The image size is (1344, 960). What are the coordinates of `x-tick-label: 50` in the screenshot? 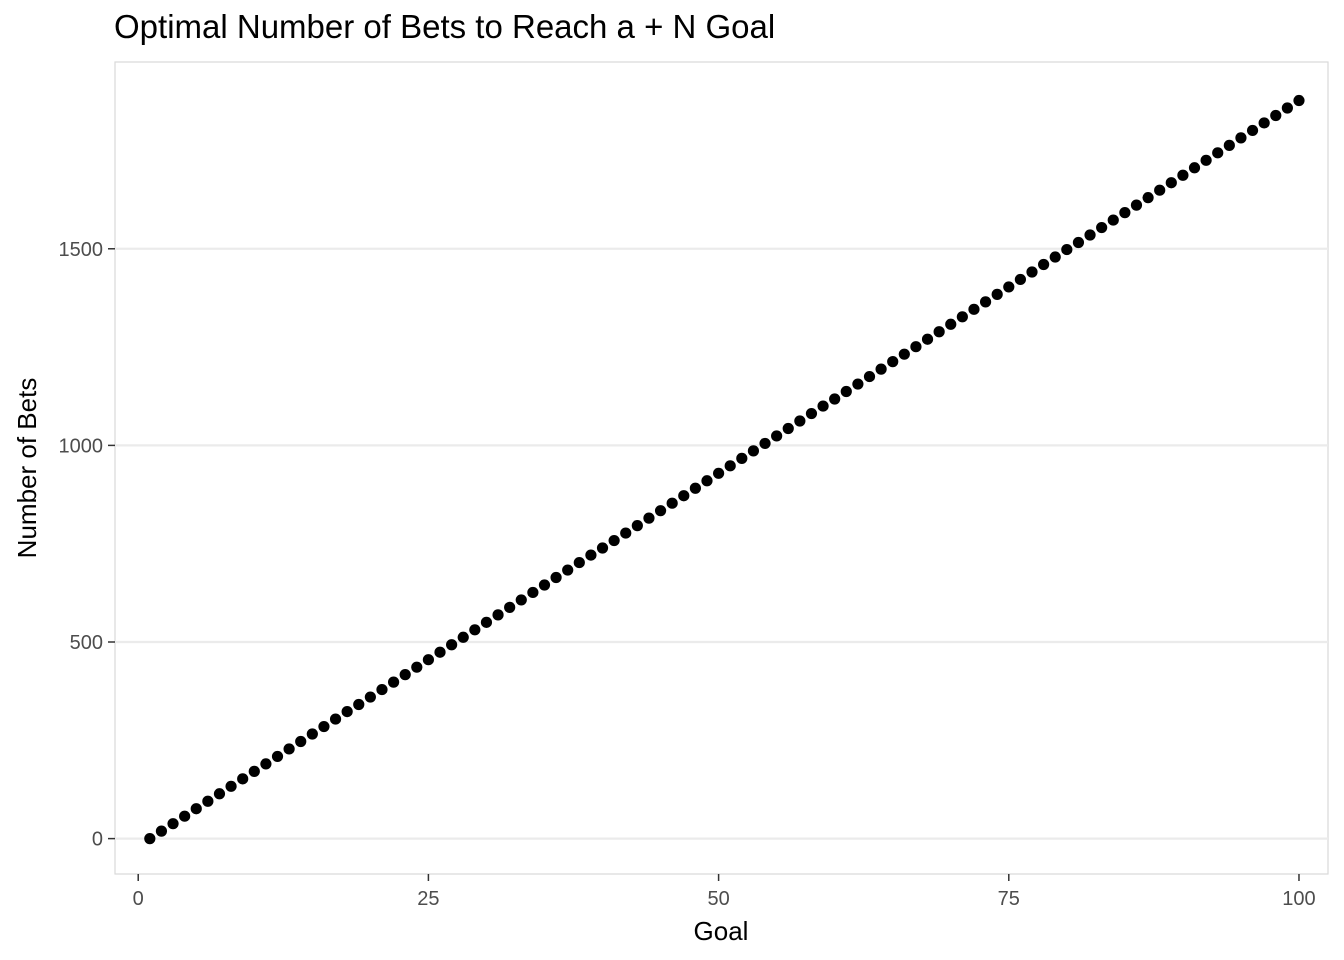 It's located at (718, 899).